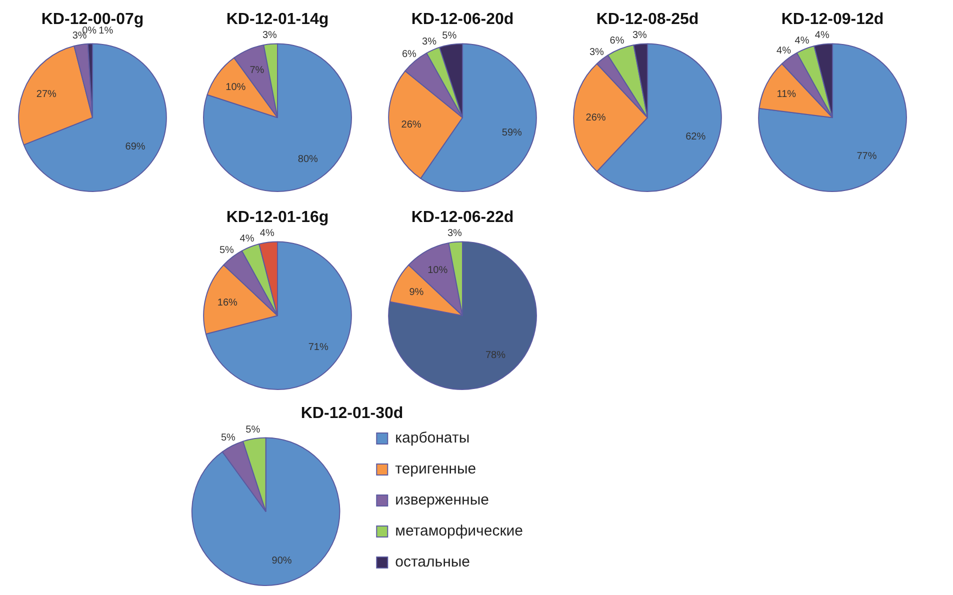 This screenshot has width=953, height=595. I want to click on chart-title: KD-12-01-30d, so click(352, 413).